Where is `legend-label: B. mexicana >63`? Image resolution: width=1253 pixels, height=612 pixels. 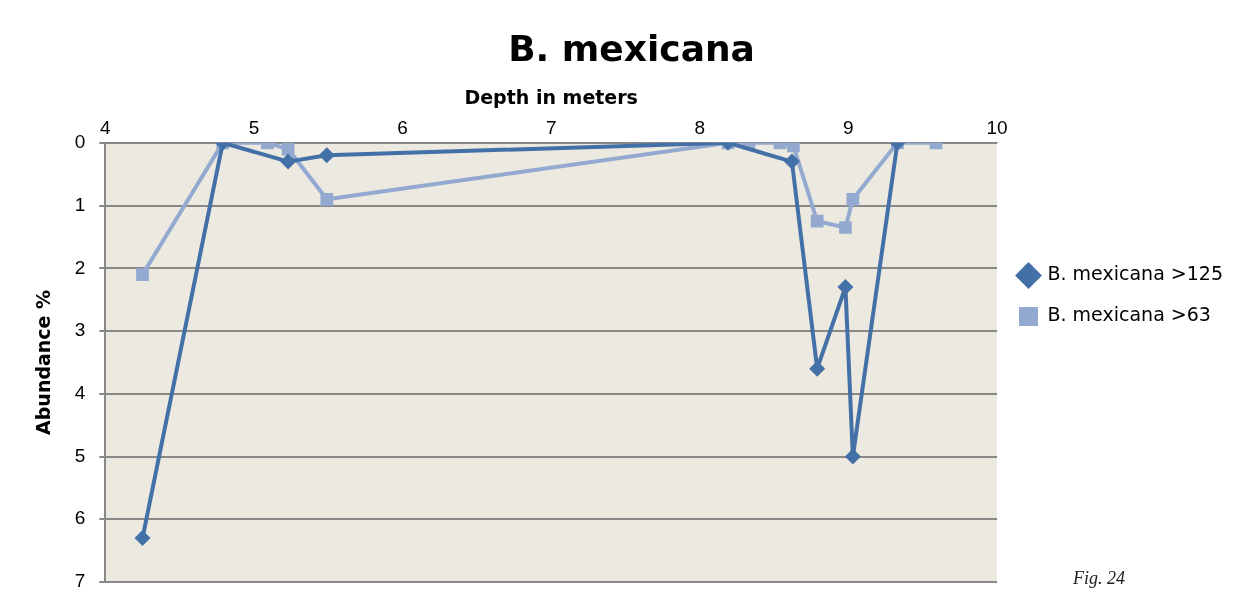
legend-label: B. mexicana >63 is located at coordinates (1129, 314).